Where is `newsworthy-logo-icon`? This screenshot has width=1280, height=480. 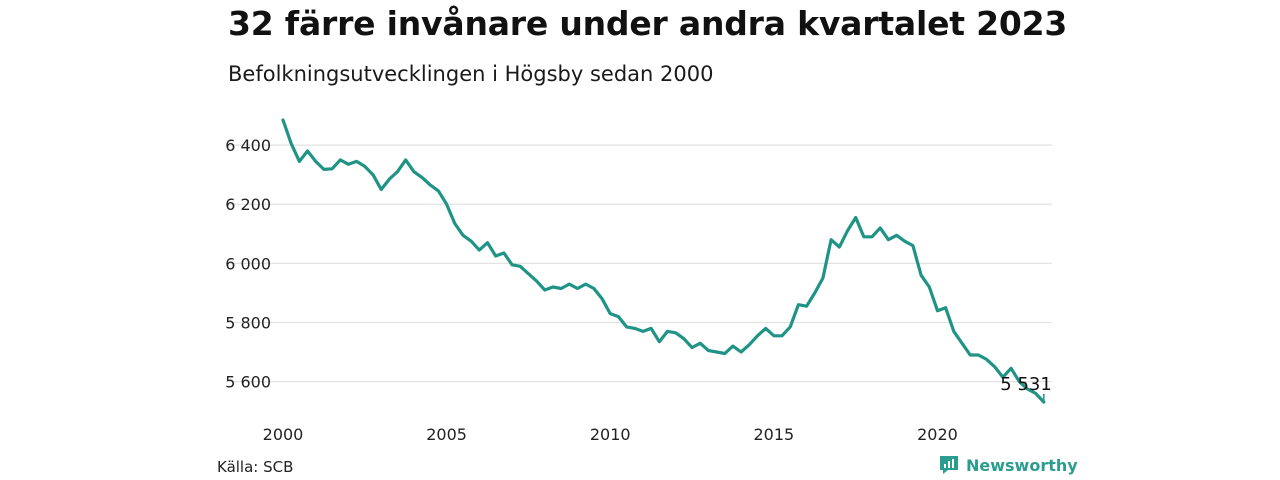
newsworthy-logo-icon is located at coordinates (949, 465).